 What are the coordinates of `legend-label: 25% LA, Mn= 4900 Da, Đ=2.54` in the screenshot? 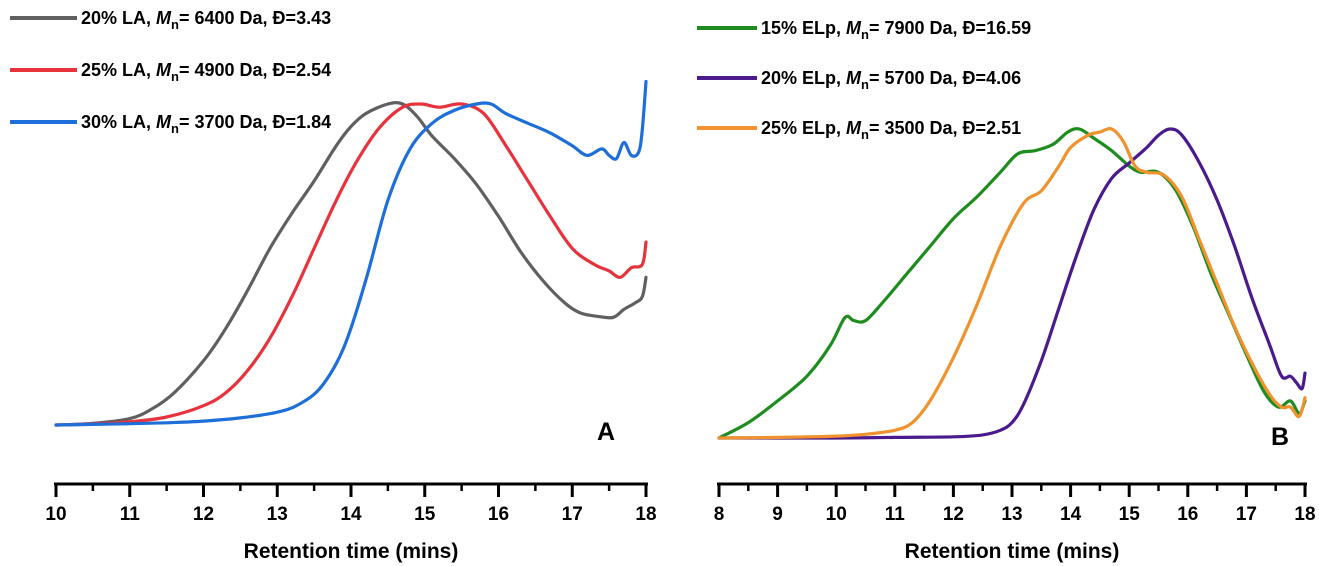 It's located at (206, 72).